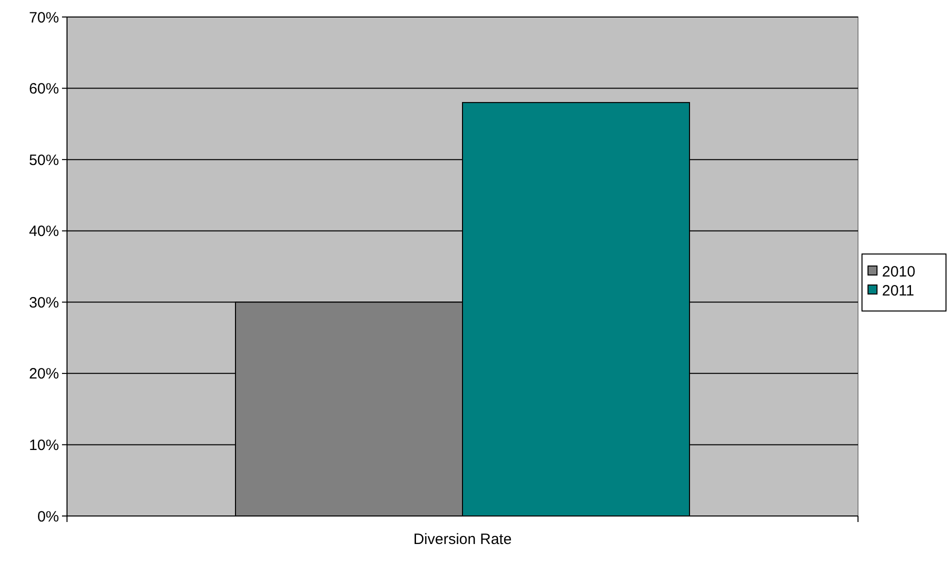  I want to click on legend-label: 2010, so click(899, 271).